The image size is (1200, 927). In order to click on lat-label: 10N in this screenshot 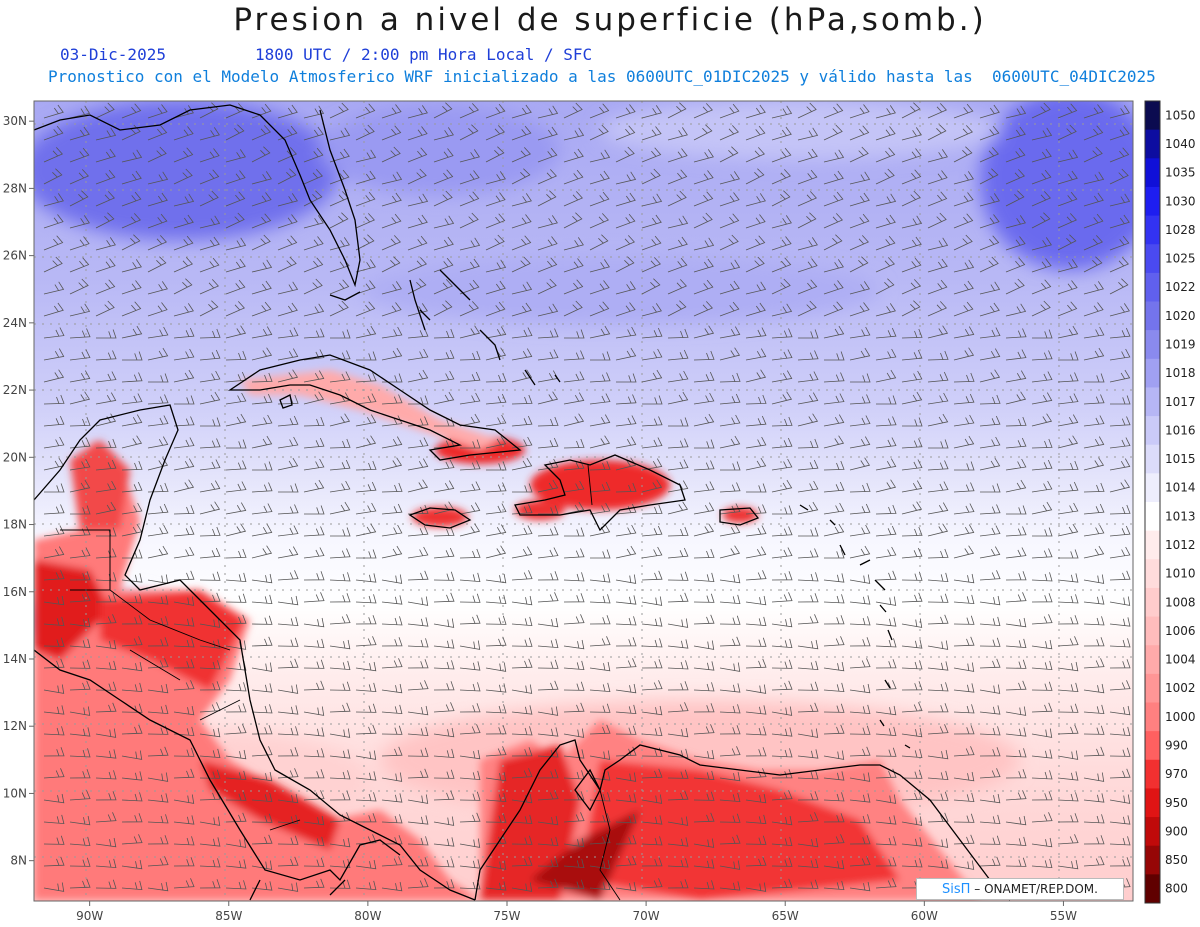, I will do `click(15, 793)`.